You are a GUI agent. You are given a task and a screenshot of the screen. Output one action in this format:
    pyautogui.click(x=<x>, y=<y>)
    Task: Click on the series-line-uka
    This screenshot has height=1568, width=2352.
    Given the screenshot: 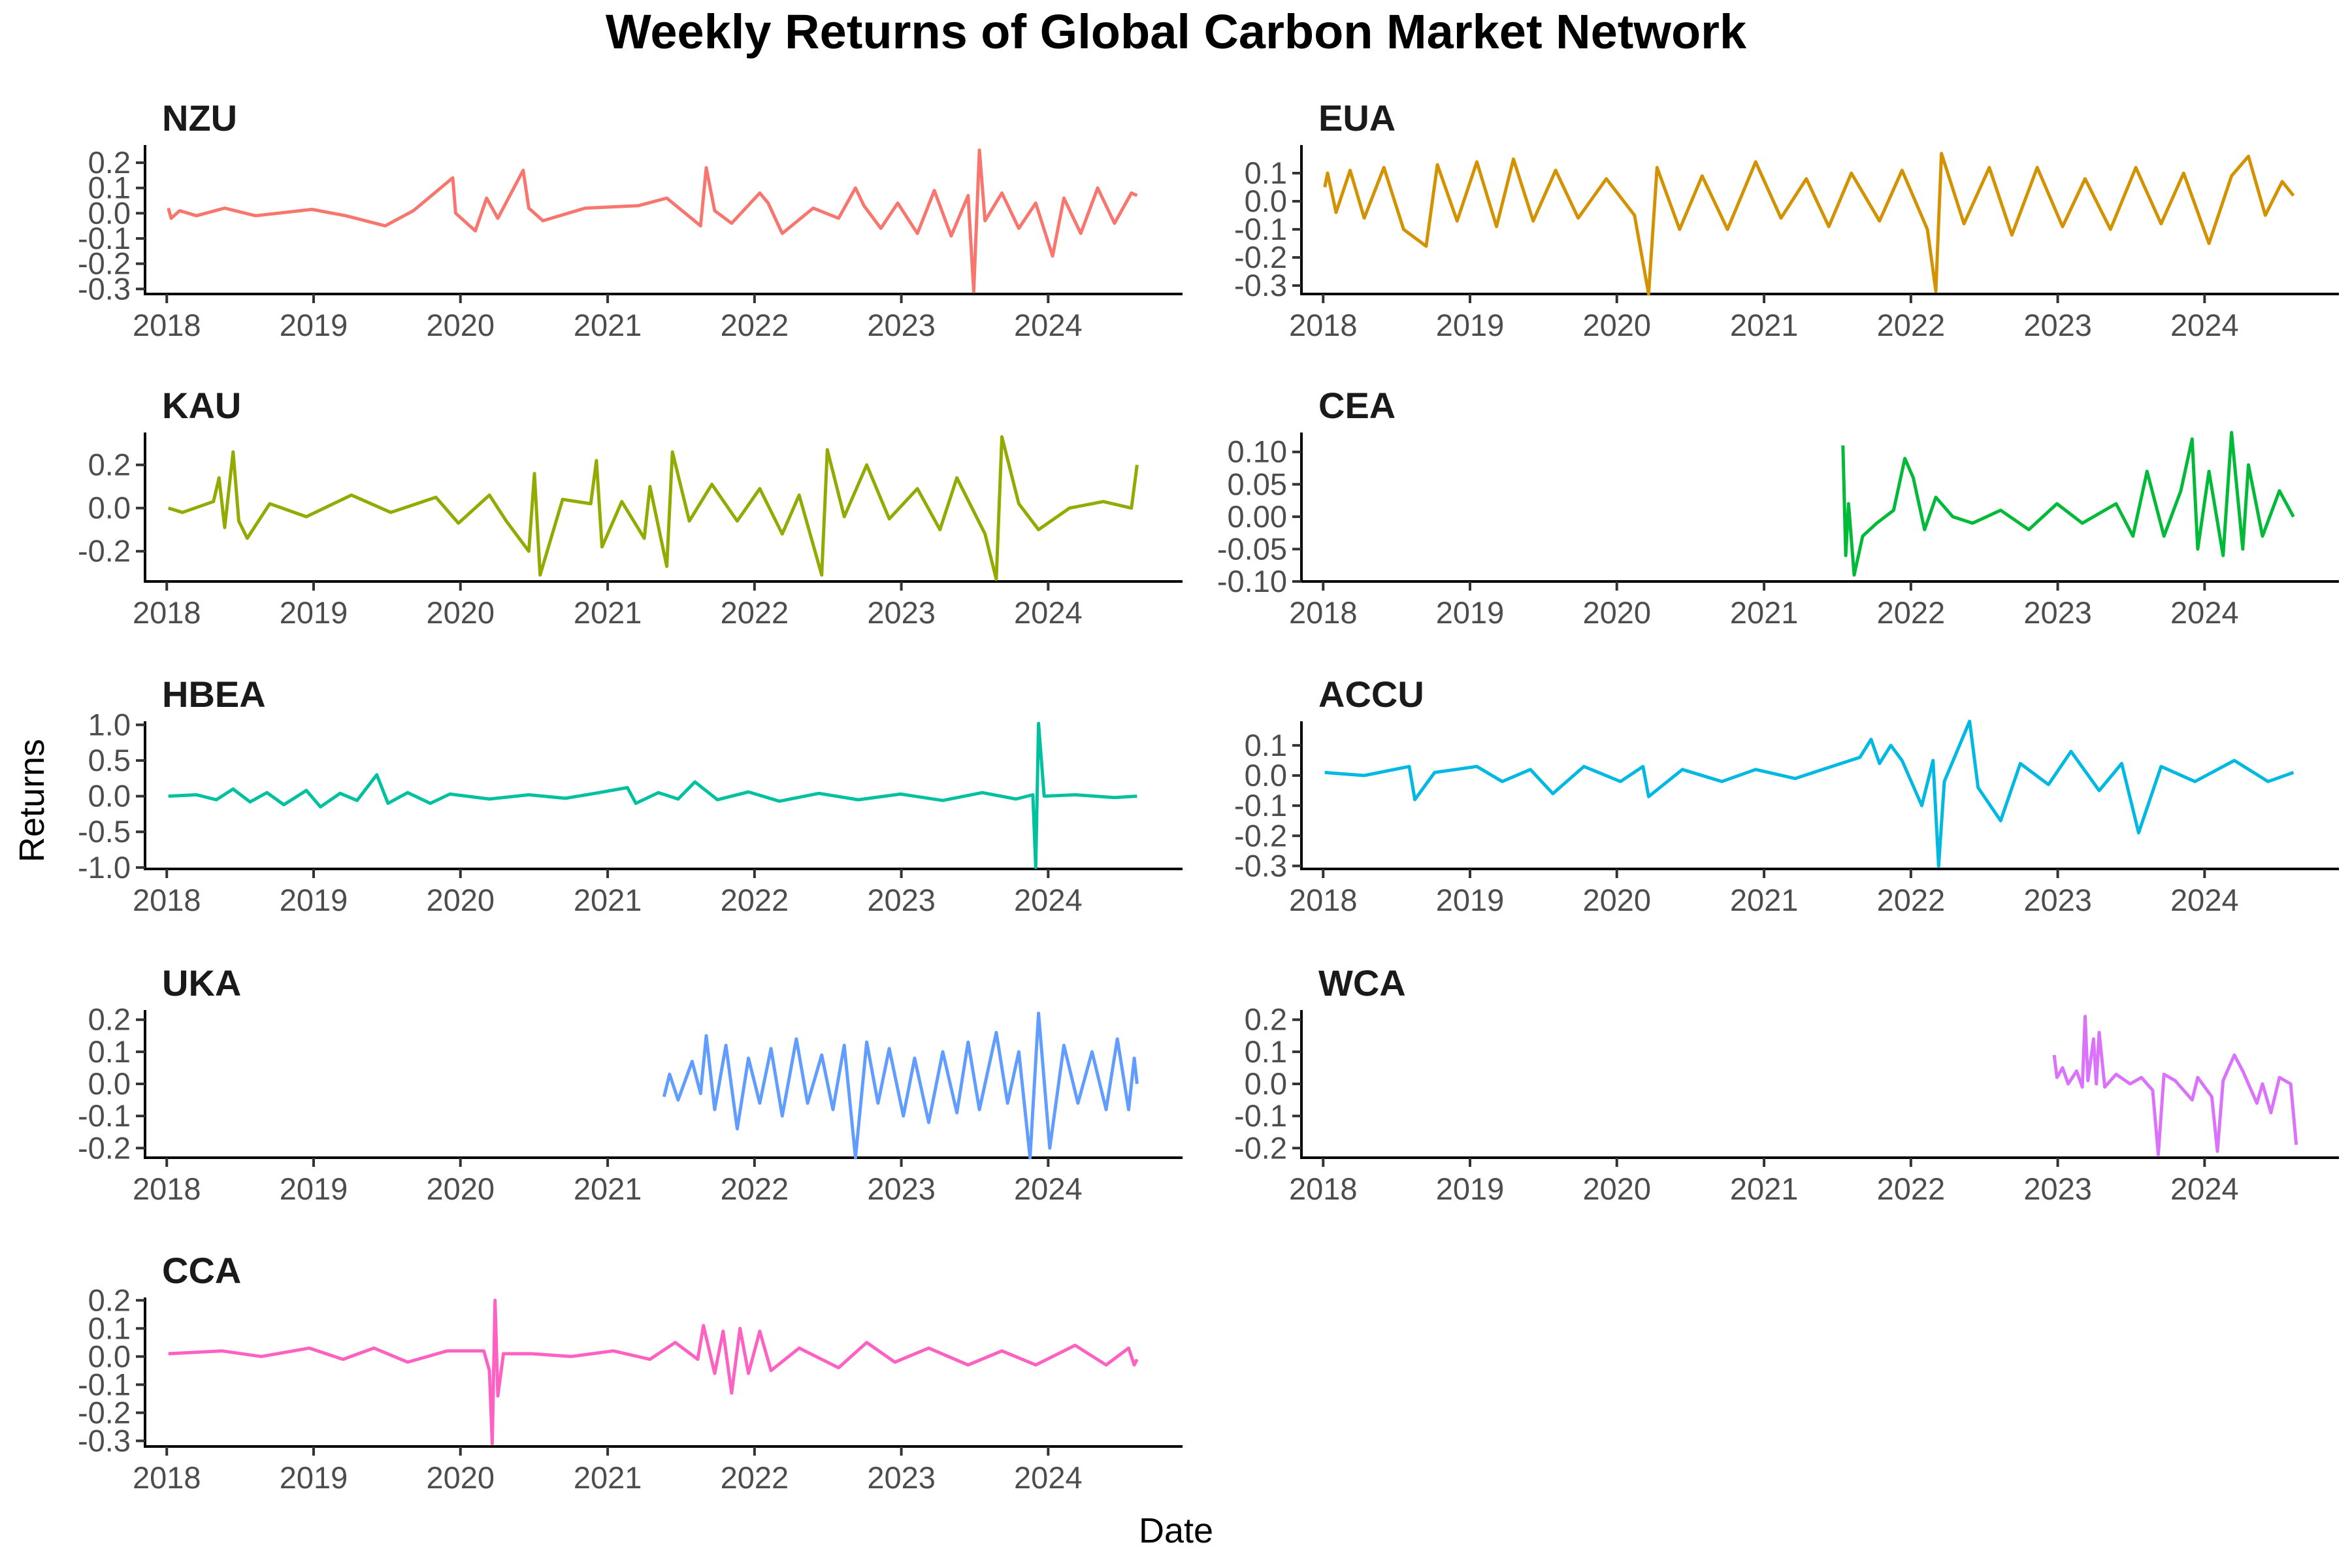 What is the action you would take?
    pyautogui.click(x=900, y=1085)
    